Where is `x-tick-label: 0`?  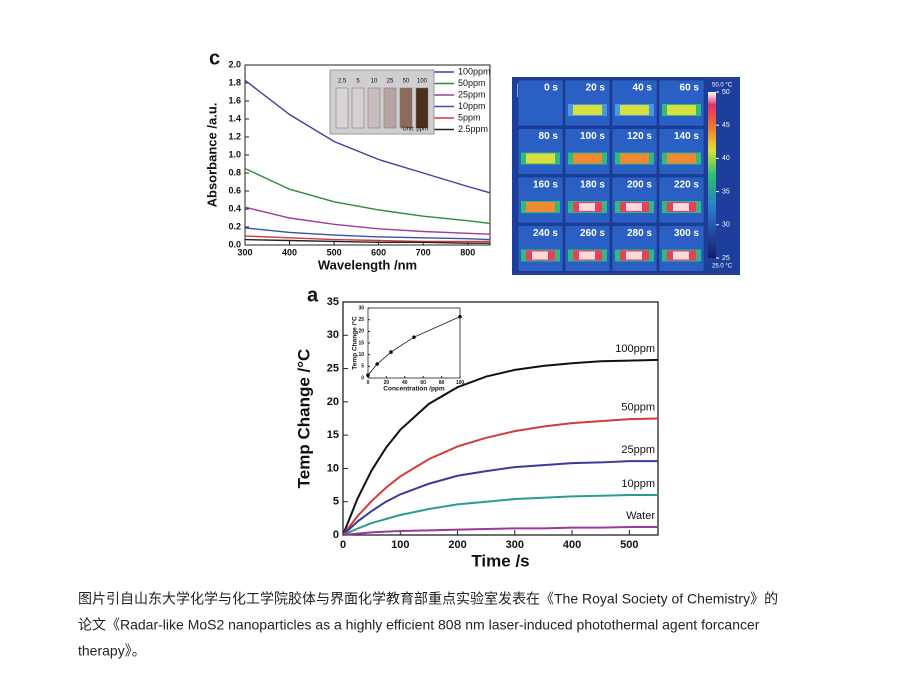
x-tick-label: 0 is located at coordinates (343, 545).